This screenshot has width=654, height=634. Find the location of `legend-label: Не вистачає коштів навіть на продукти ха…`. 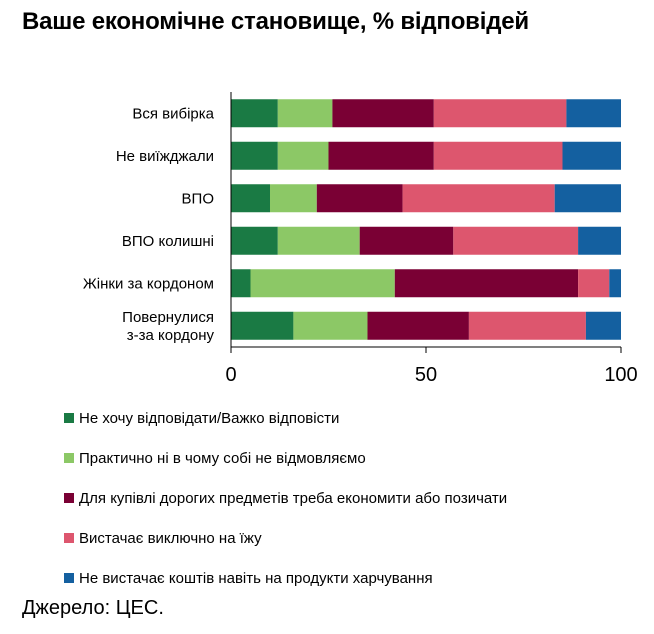

legend-label: Не вистачає коштів навіть на продукти ха… is located at coordinates (256, 578).